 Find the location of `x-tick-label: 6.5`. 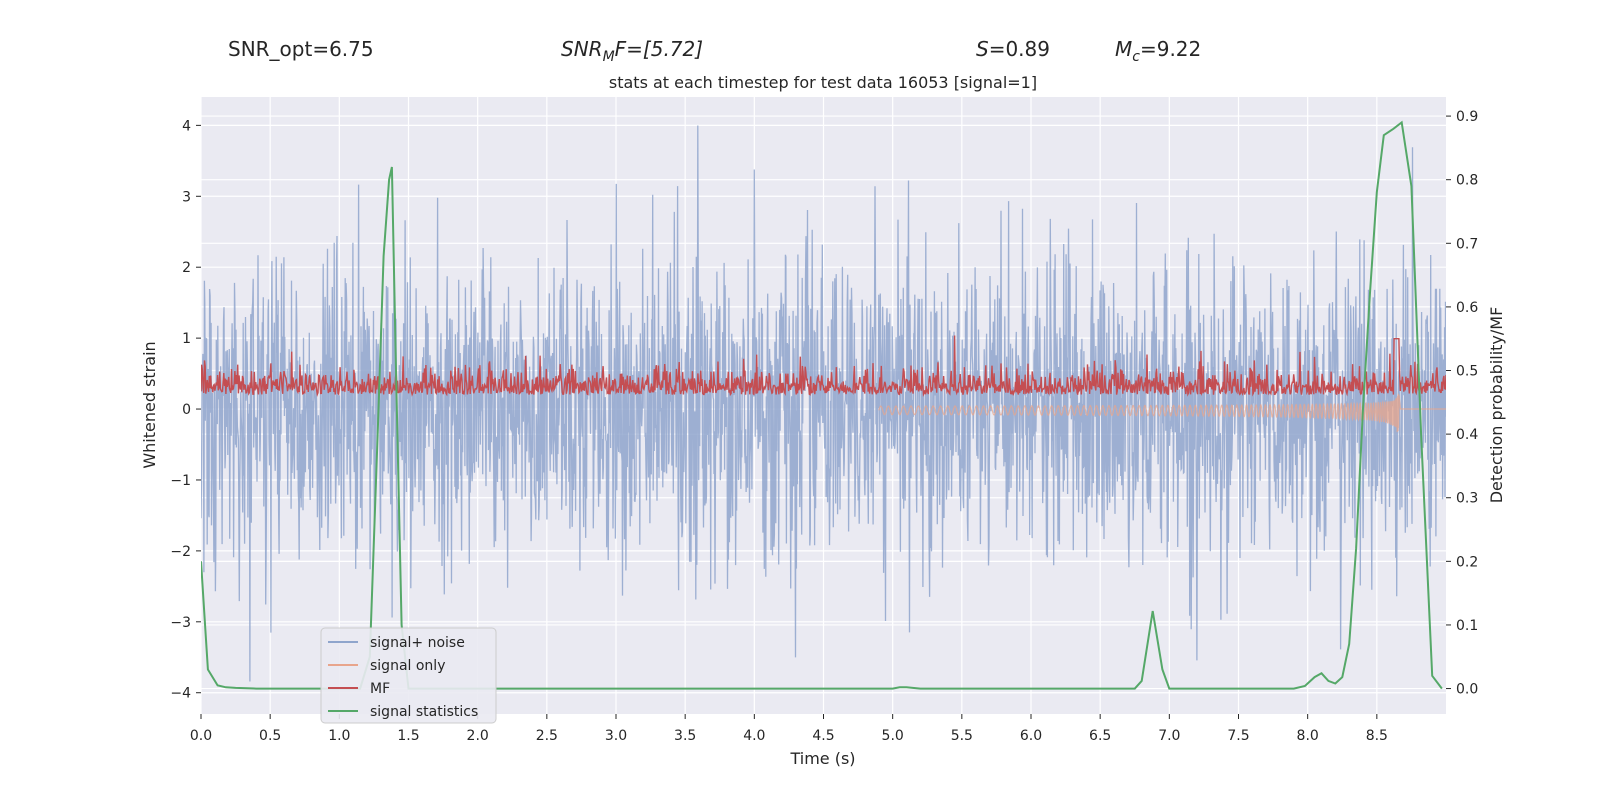

x-tick-label: 6.5 is located at coordinates (1100, 736).